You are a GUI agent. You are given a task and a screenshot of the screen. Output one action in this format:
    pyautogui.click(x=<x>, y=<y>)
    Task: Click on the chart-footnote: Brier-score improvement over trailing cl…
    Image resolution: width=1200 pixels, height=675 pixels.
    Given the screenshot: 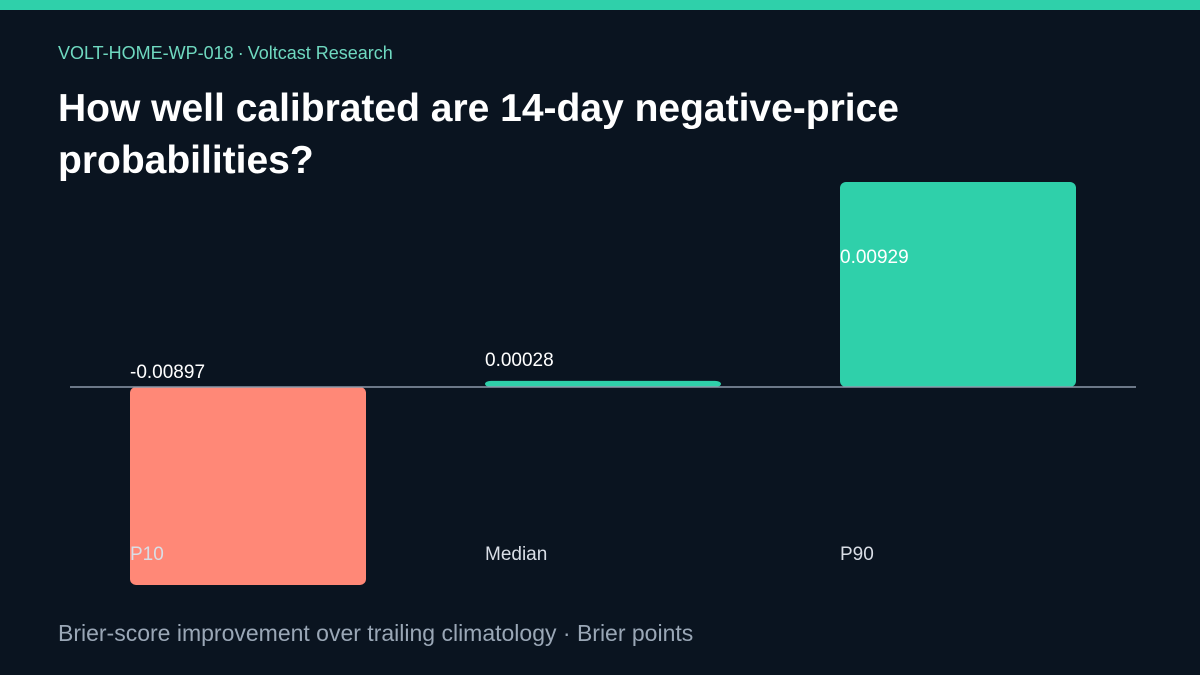 What is the action you would take?
    pyautogui.click(x=376, y=633)
    